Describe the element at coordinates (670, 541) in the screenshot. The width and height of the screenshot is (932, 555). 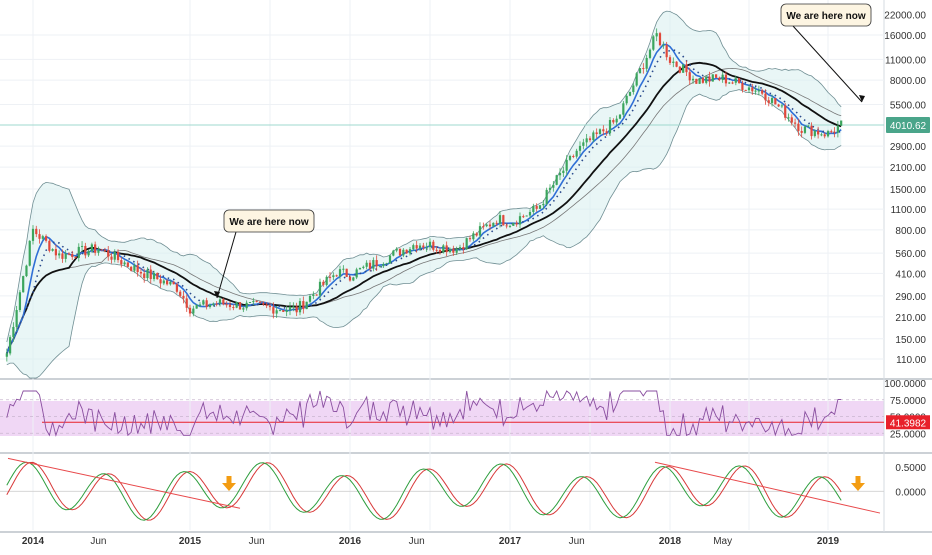
I see `time-tick-label: 2018` at that location.